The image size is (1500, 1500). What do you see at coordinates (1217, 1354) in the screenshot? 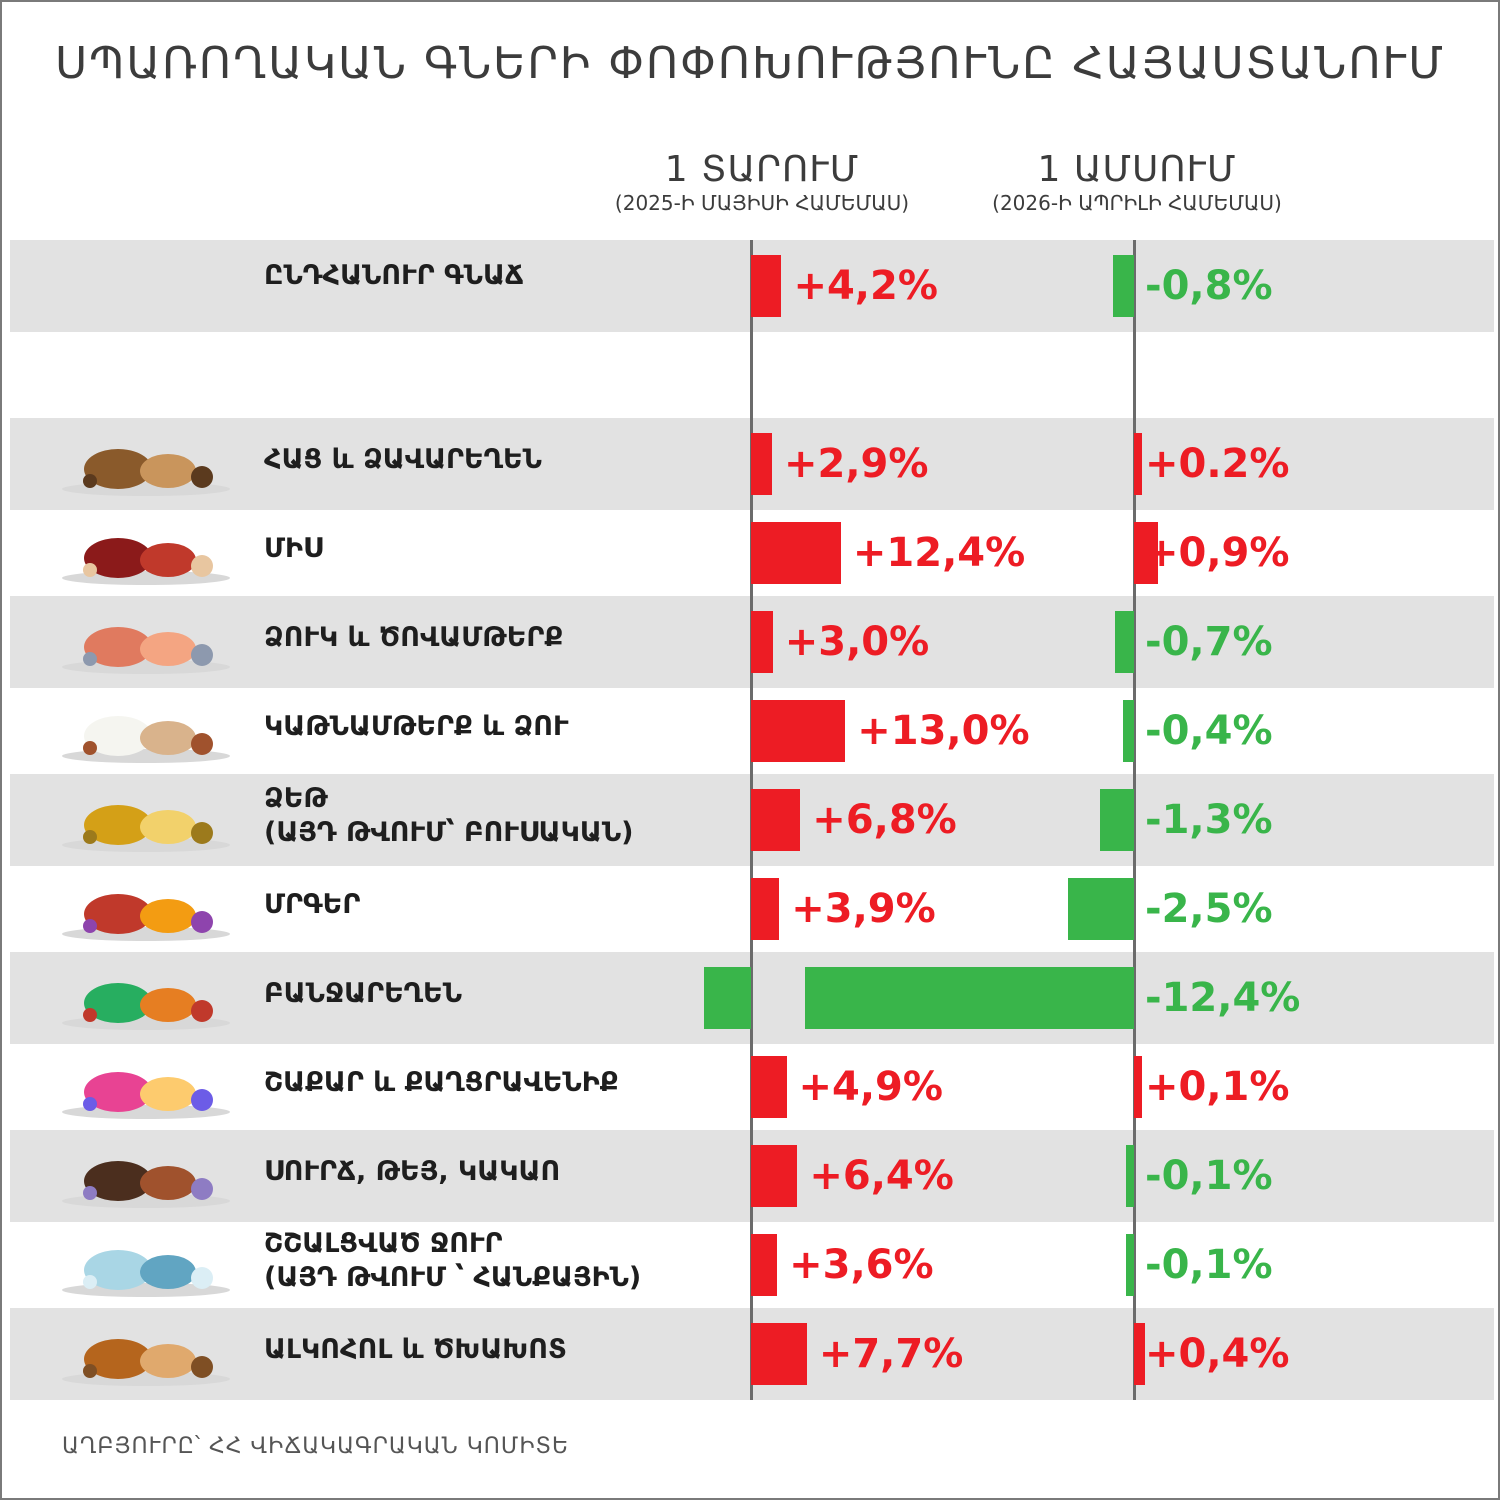
I see `value-label-month: +0,4%` at bounding box center [1217, 1354].